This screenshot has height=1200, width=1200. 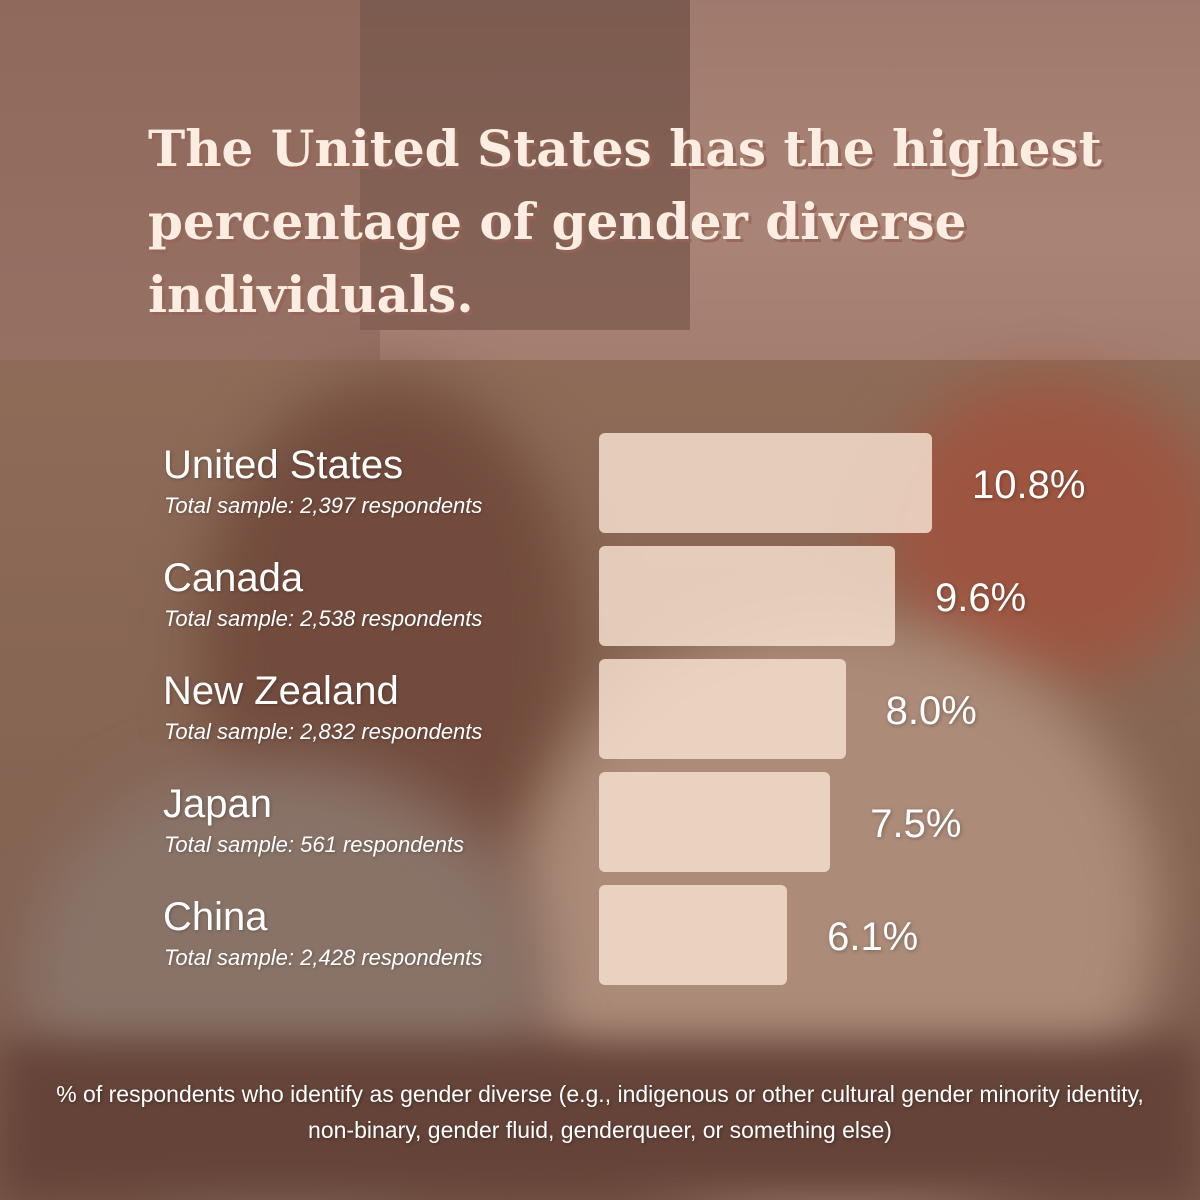 I want to click on category-label: Canada, so click(x=233, y=578).